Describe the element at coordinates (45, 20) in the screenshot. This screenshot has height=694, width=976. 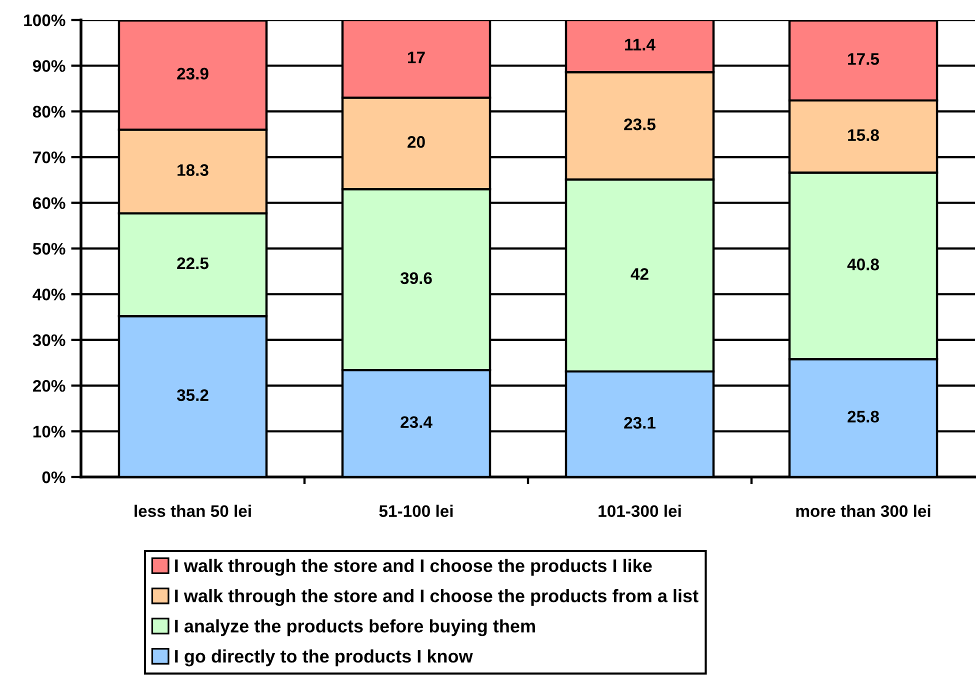
I see `y-tick-label: 100%` at that location.